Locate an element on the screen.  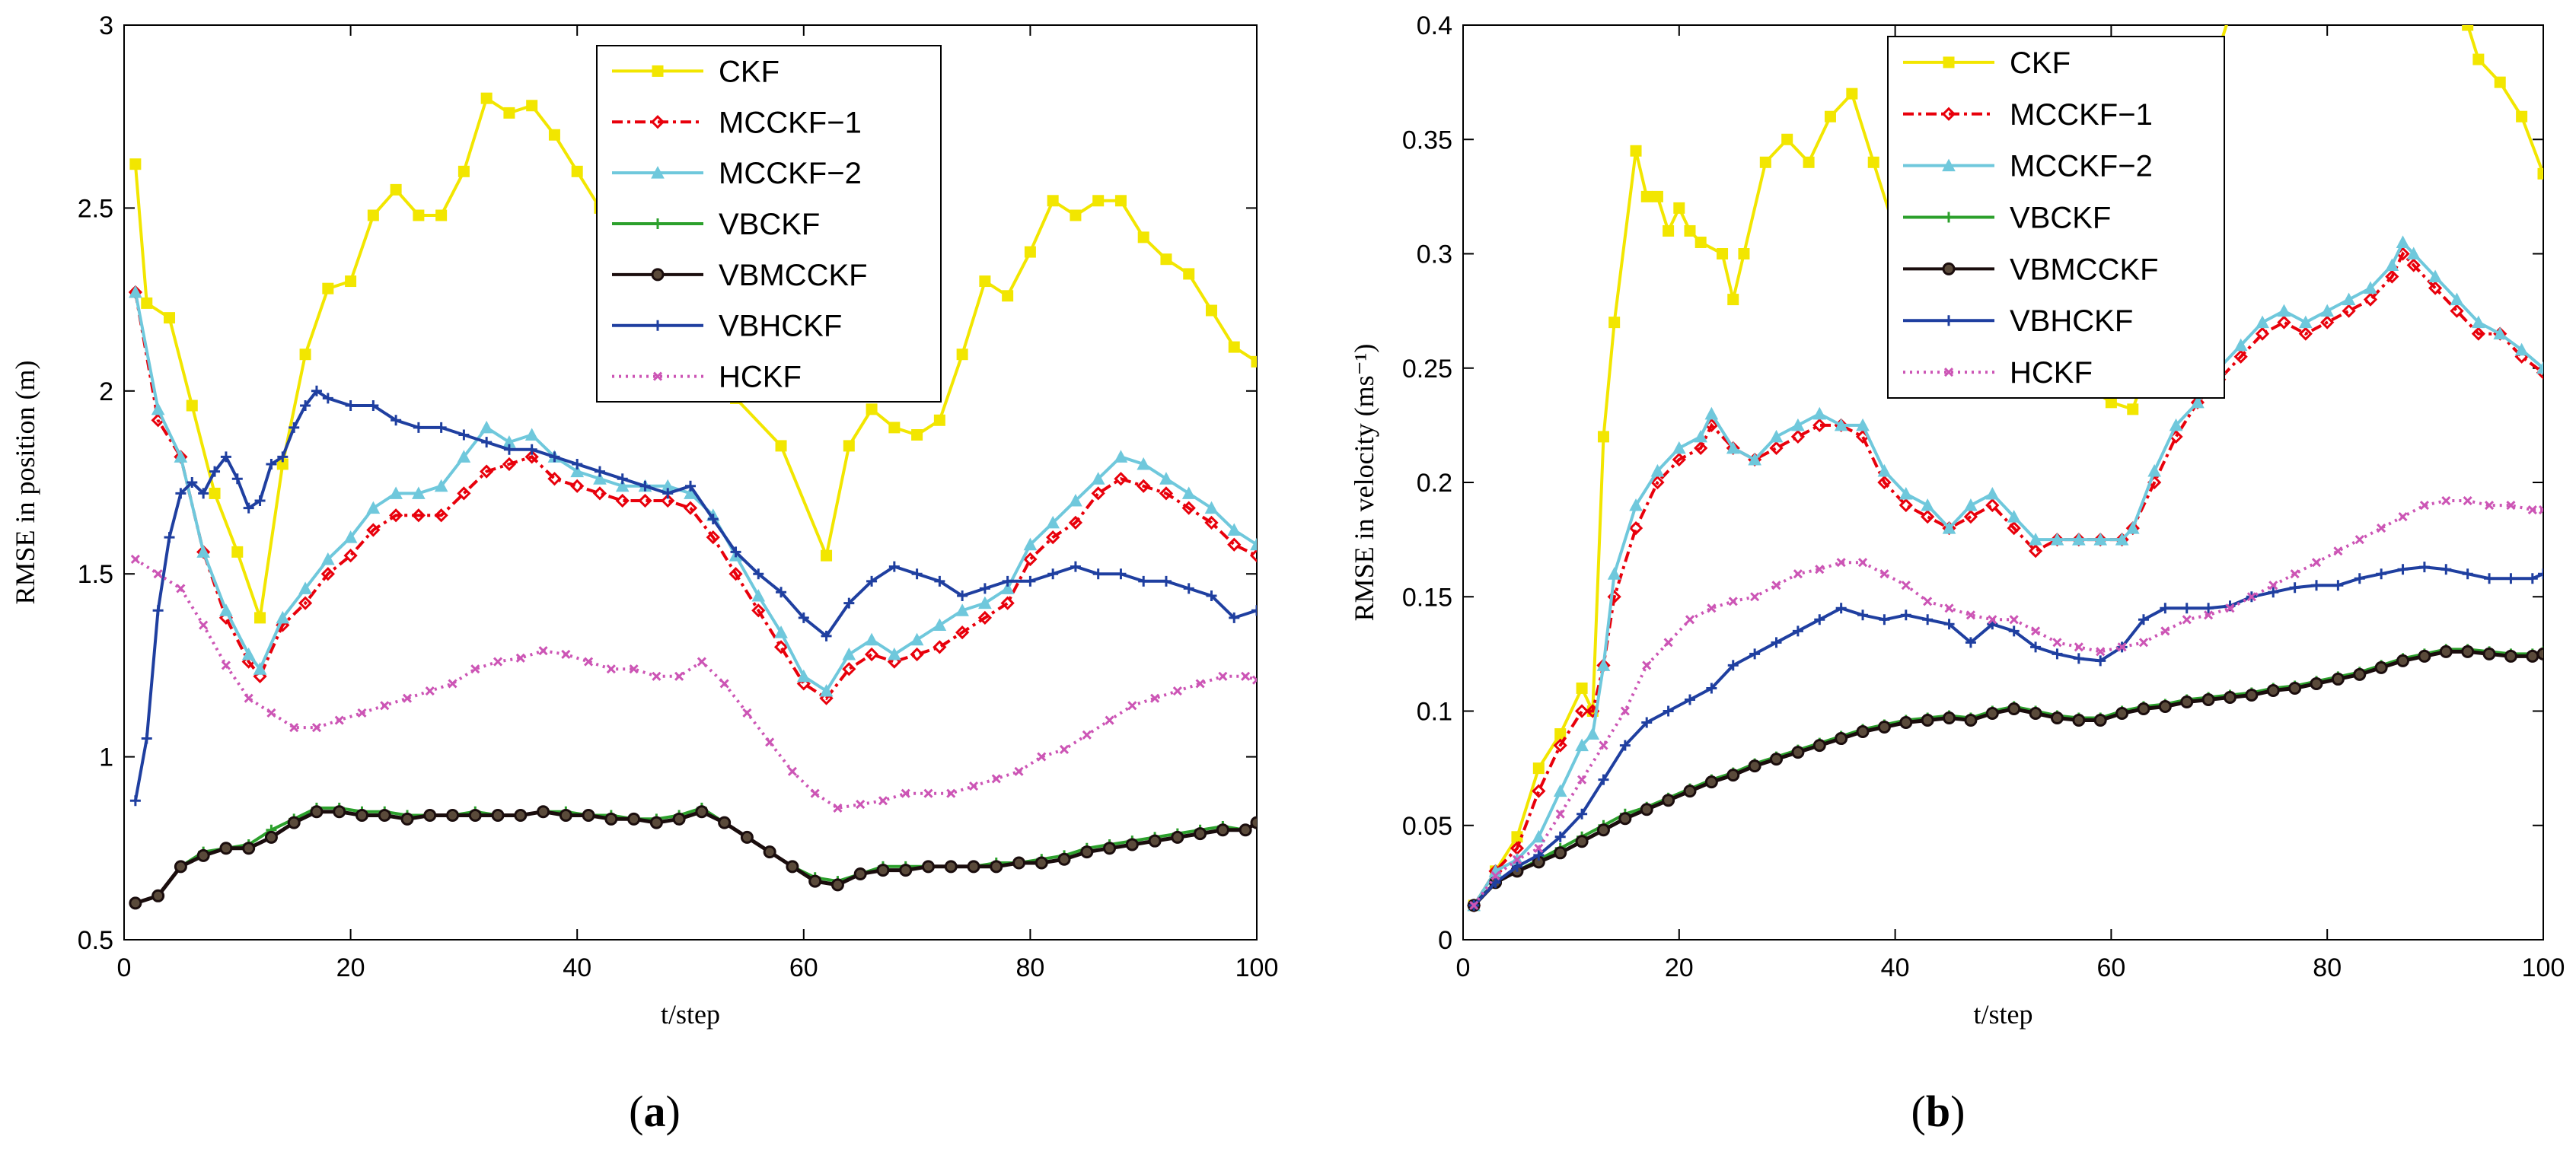
y-tick-label: 0.1 is located at coordinates (1434, 712).